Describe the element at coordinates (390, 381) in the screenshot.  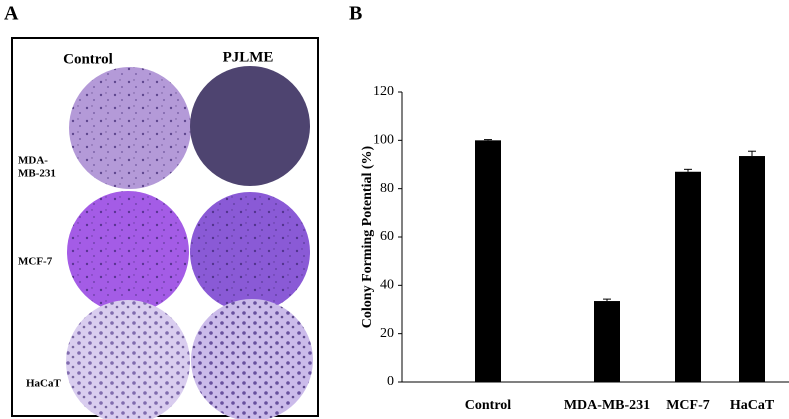
I see `y-tick-label: 0` at that location.